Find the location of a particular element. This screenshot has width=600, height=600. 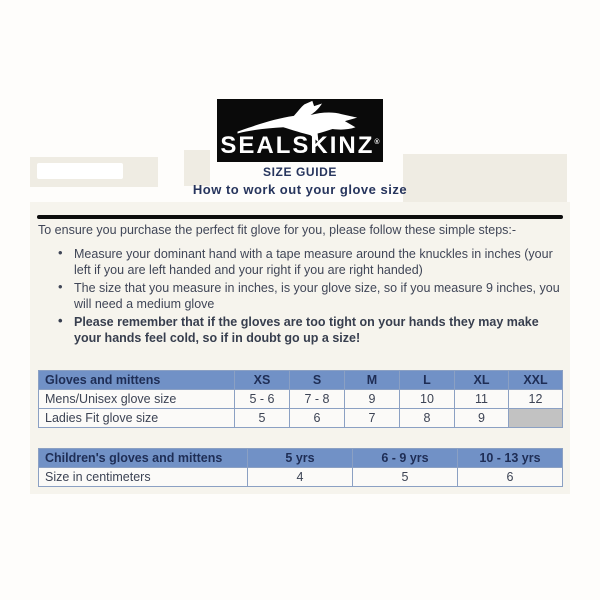

background-patch-mid is located at coordinates (197, 168).